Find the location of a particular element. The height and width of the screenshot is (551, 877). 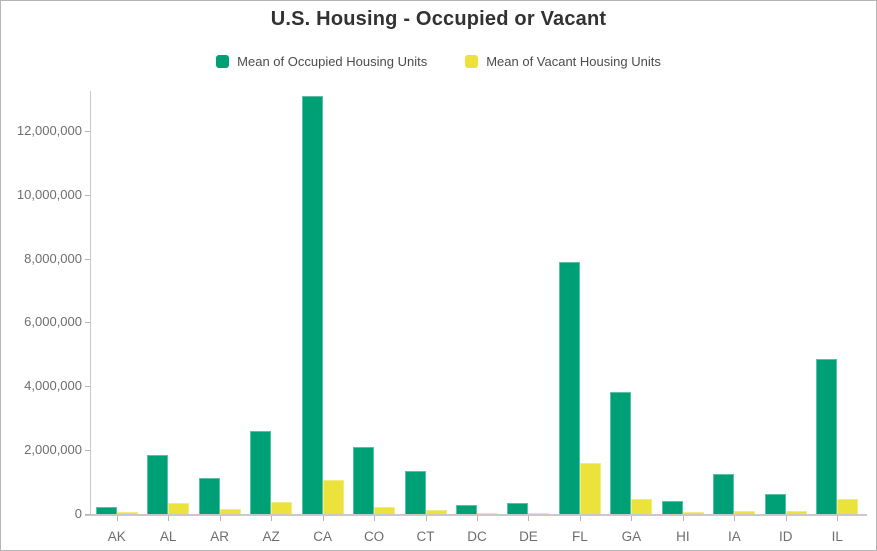

y-tick-label: 8,000,000 is located at coordinates (53, 258).